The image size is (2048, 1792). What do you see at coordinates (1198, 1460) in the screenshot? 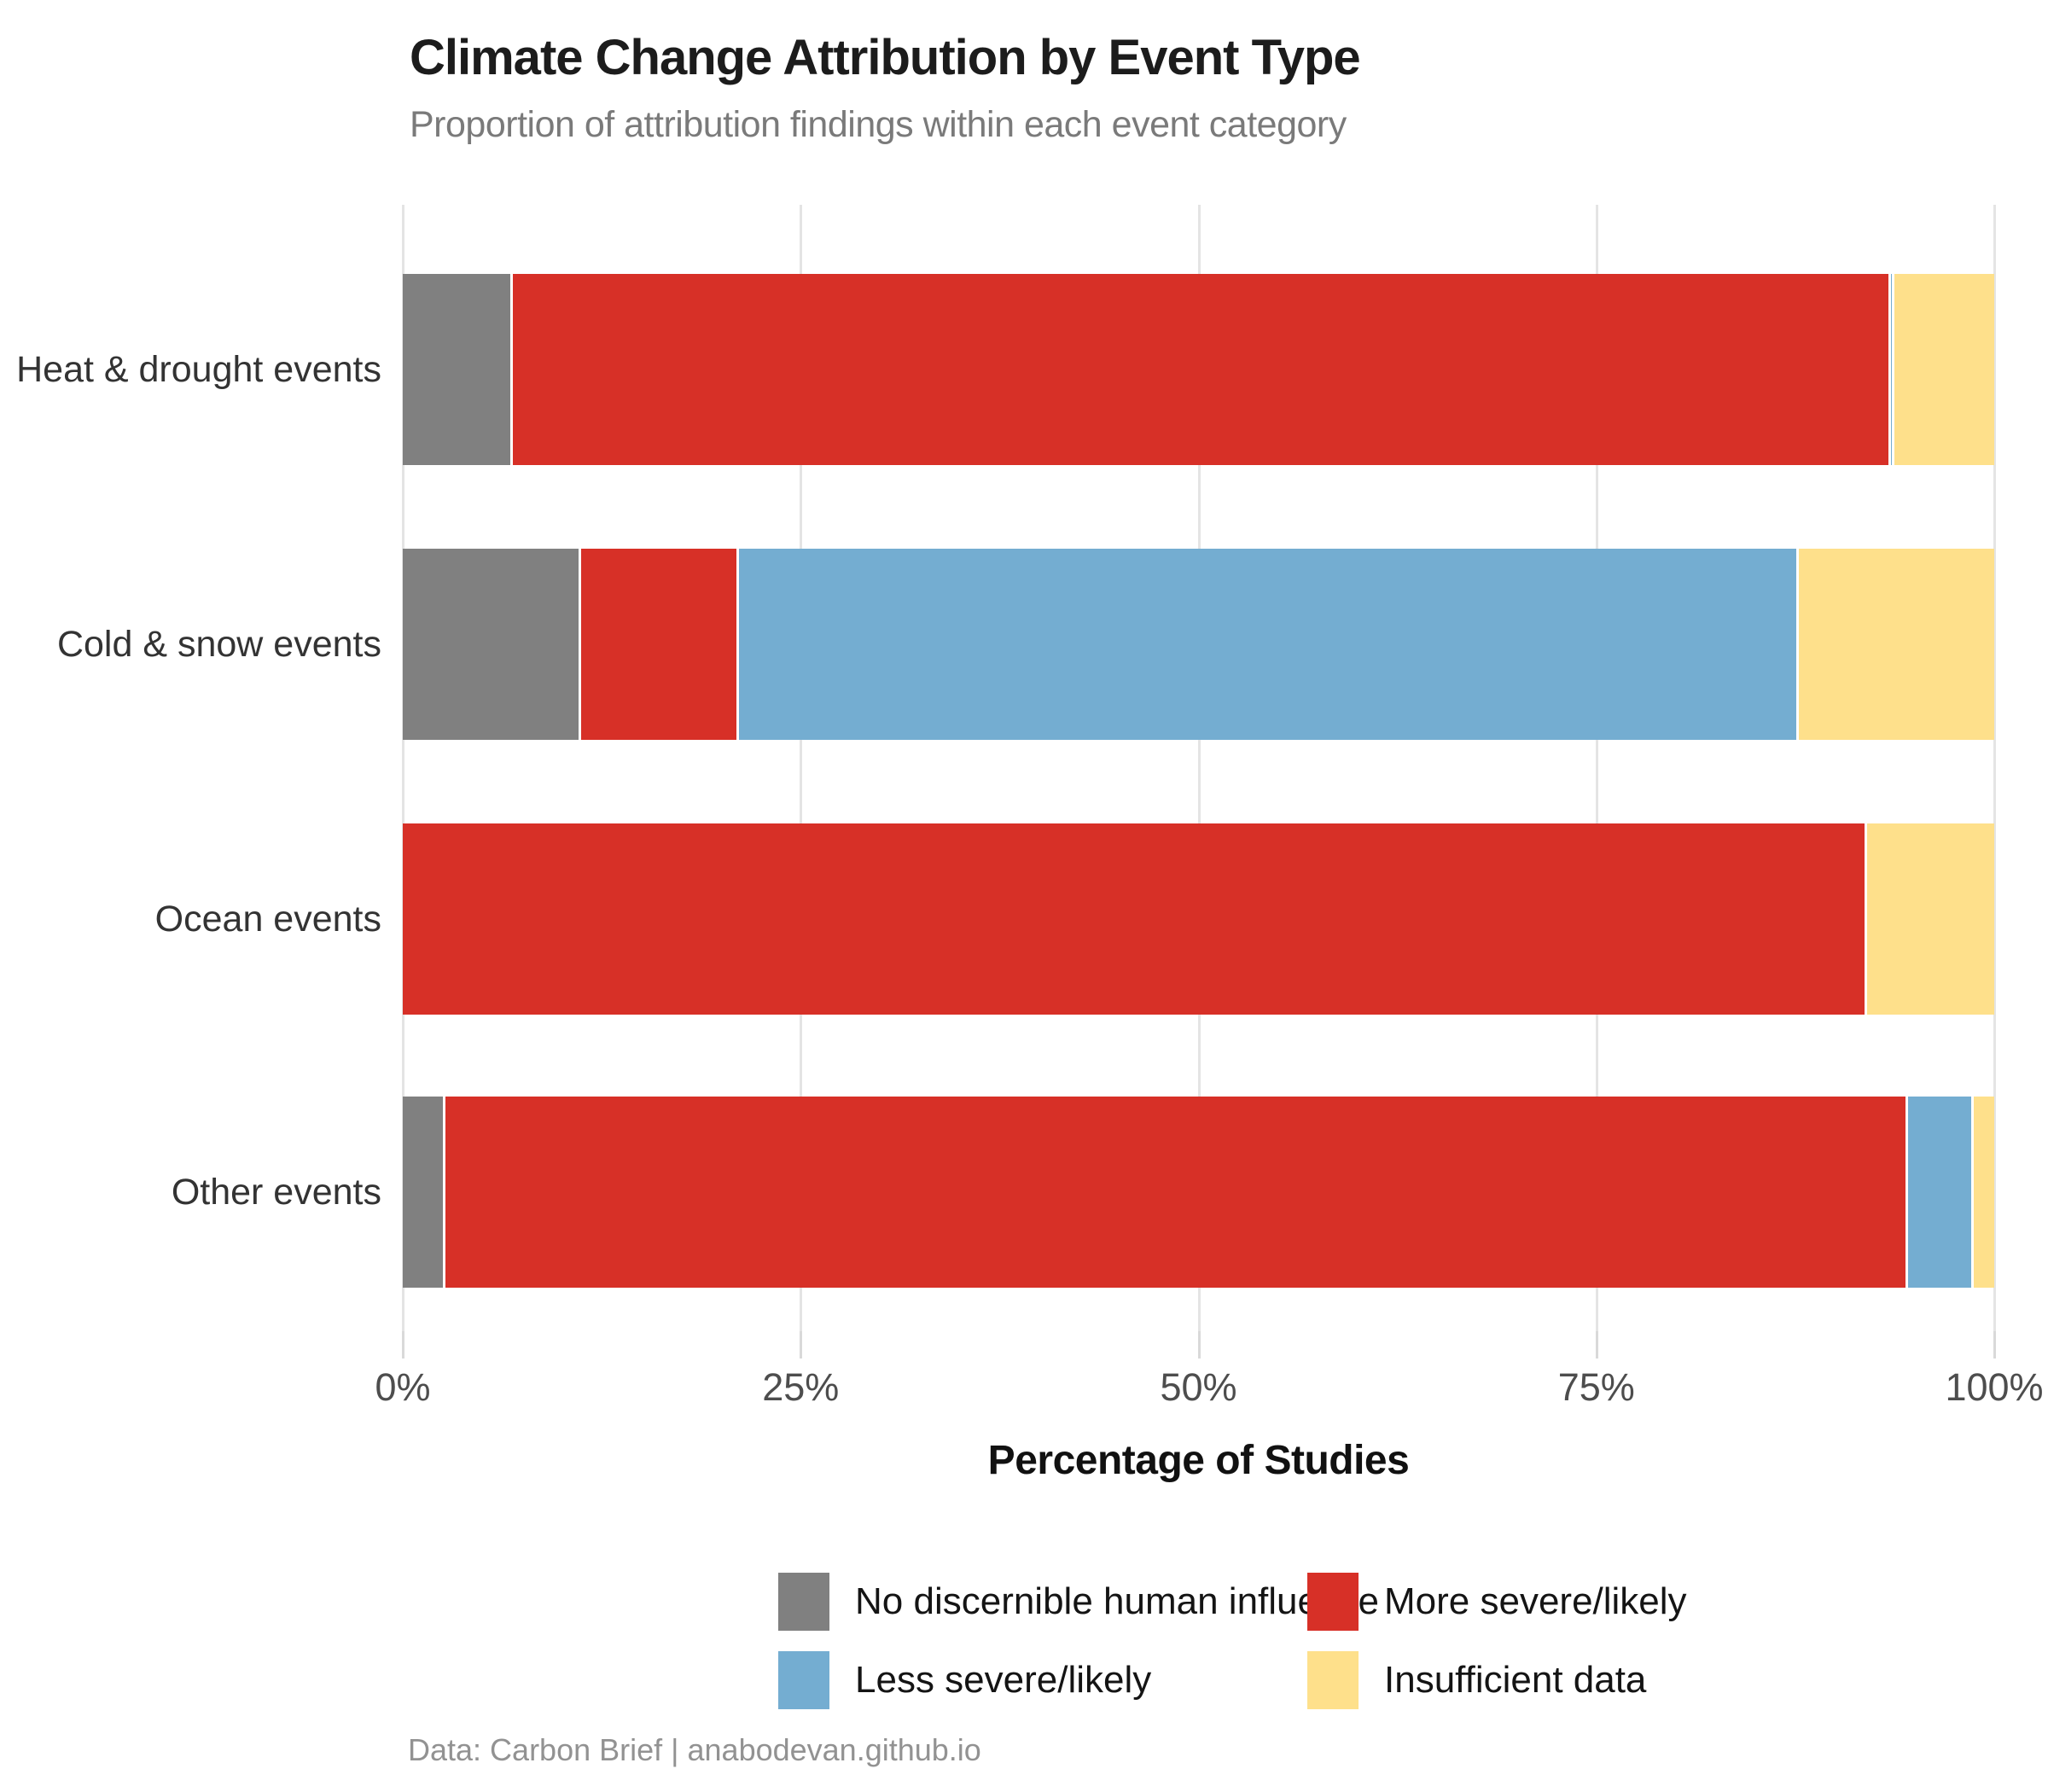
I see `x-axis-title: Percentage of Studies` at bounding box center [1198, 1460].